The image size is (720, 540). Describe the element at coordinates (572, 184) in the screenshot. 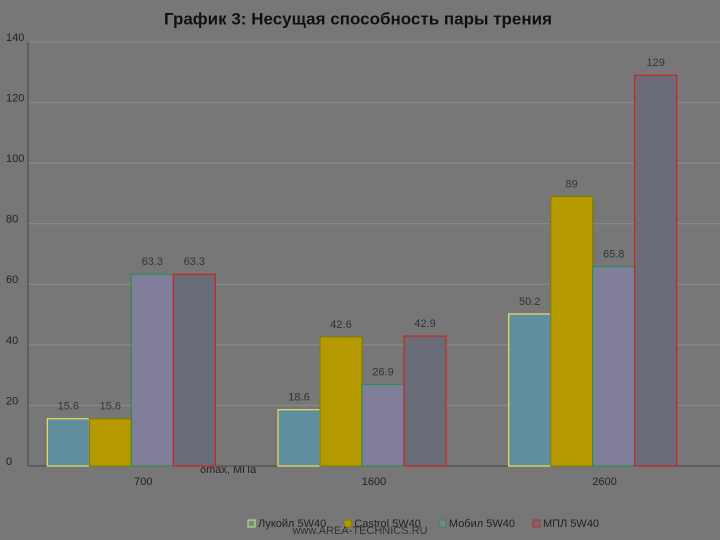

I see `value-label: 89` at that location.